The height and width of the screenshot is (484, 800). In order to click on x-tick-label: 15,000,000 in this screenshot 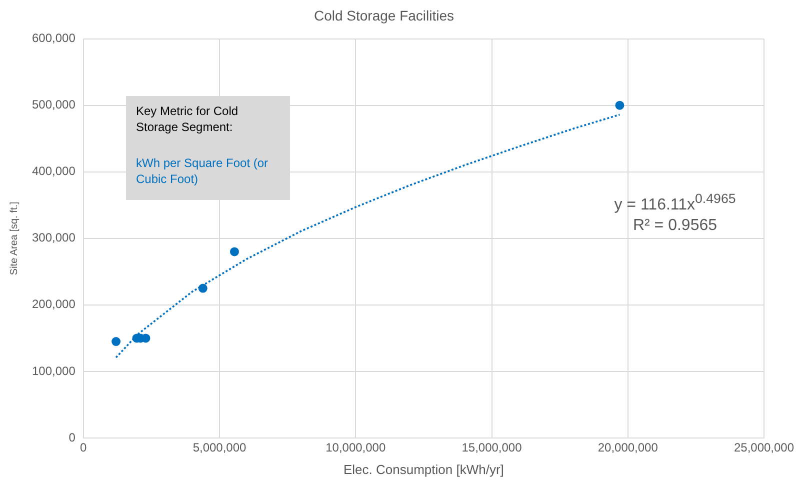, I will do `click(492, 447)`.